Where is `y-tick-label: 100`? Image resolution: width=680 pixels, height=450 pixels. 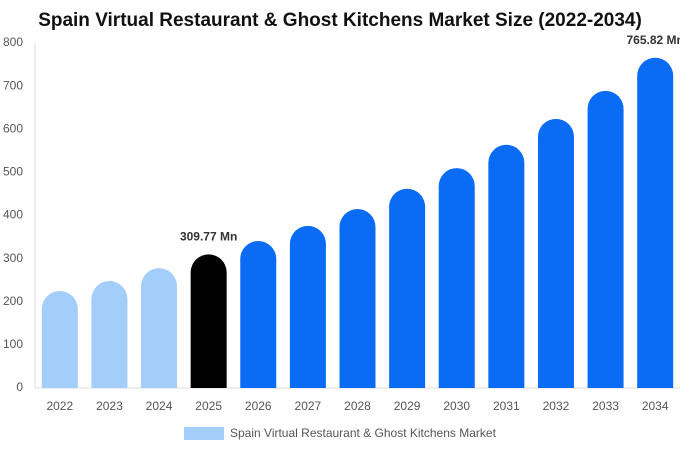
y-tick-label: 100 is located at coordinates (13, 344).